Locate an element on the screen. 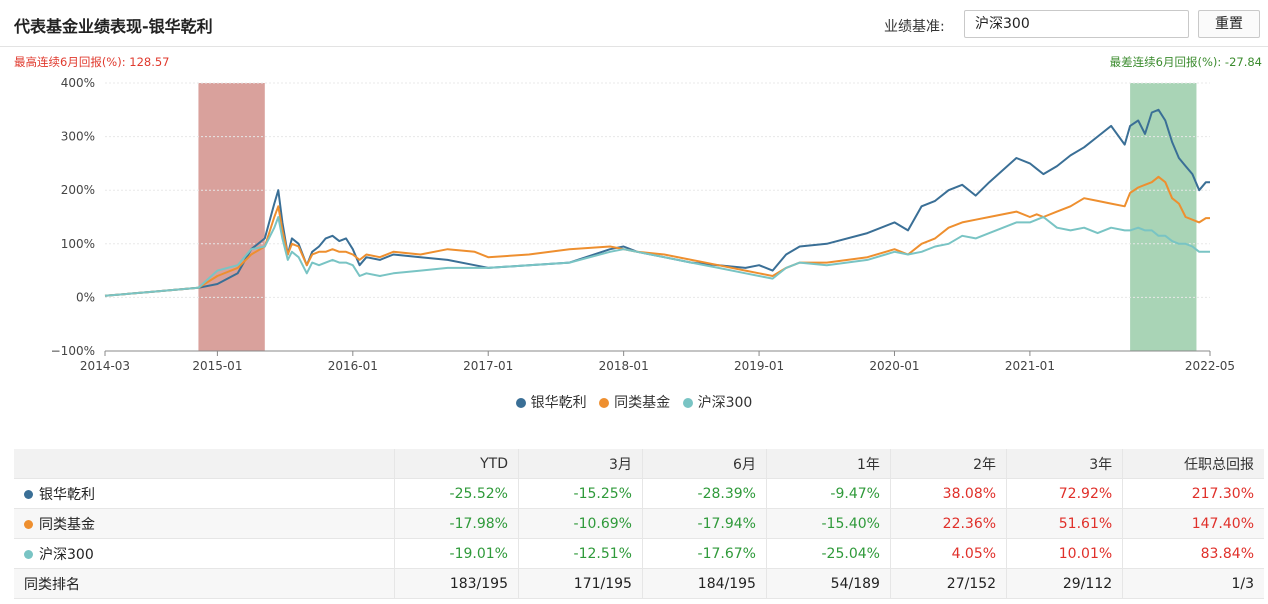  table-cell: -28.39% is located at coordinates (704, 493).